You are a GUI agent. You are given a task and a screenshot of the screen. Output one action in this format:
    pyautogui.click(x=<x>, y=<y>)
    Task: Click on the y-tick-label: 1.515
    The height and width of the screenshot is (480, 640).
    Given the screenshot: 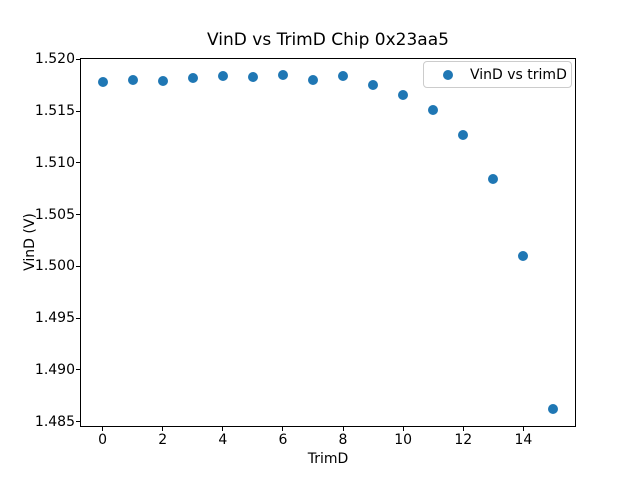 What is the action you would take?
    pyautogui.click(x=54, y=111)
    